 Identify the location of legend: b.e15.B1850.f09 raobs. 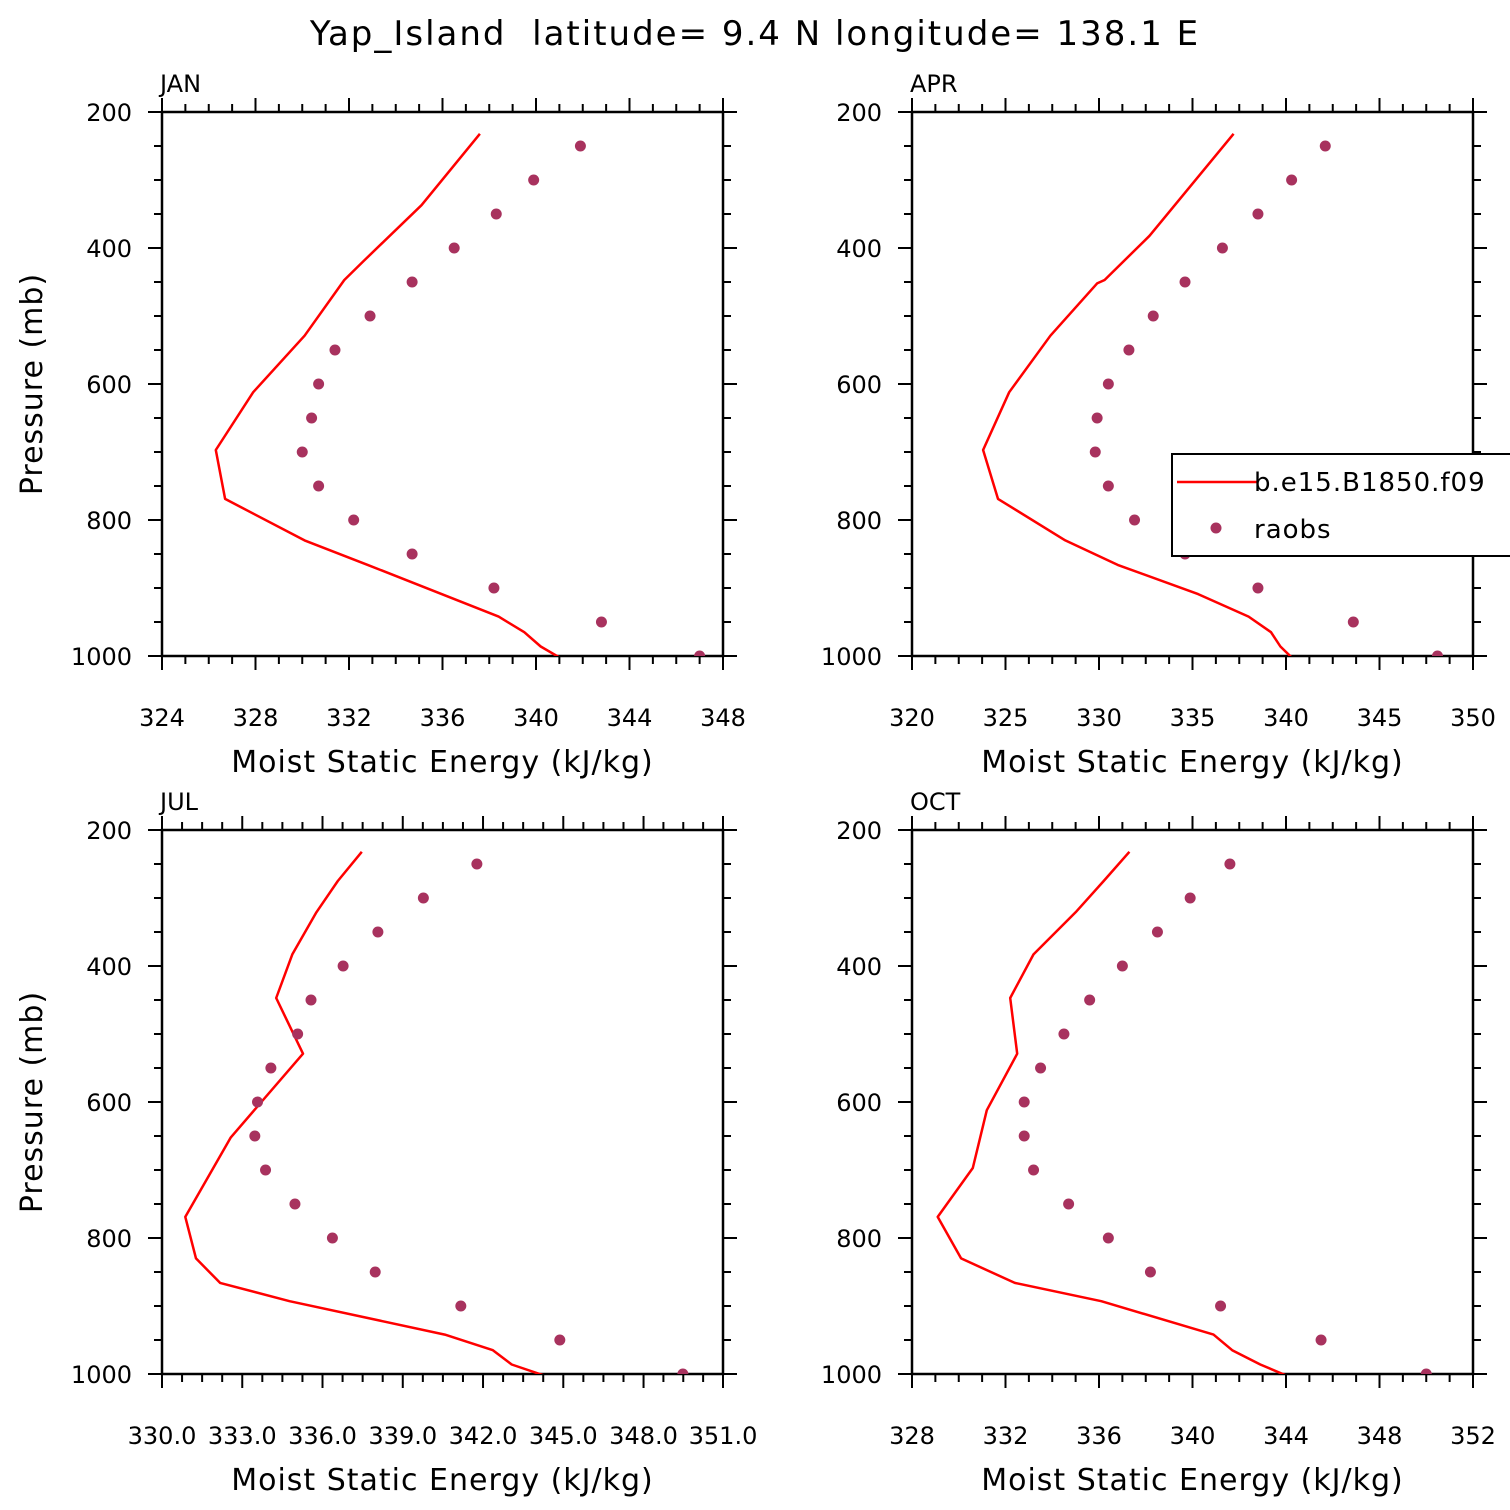
(1340, 505).